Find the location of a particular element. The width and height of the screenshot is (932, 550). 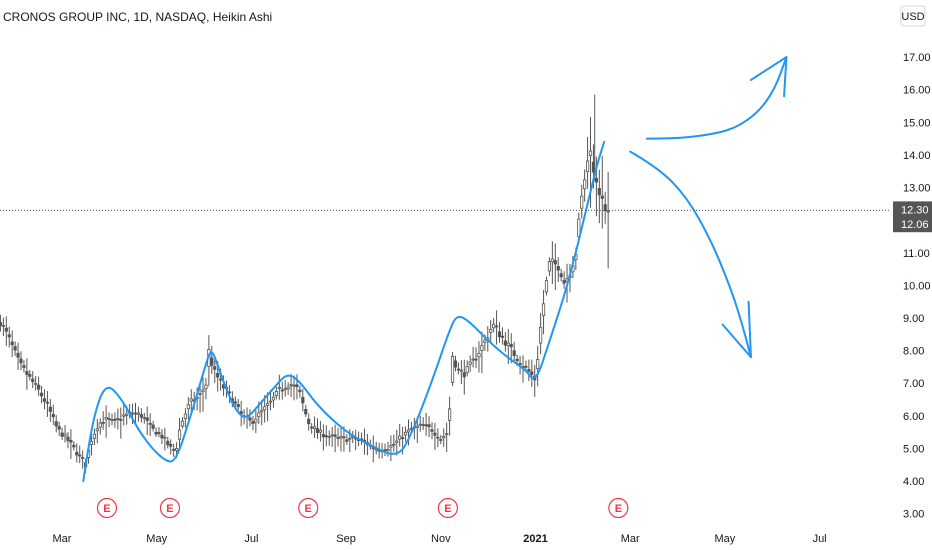

x-tick-label: May is located at coordinates (725, 539).